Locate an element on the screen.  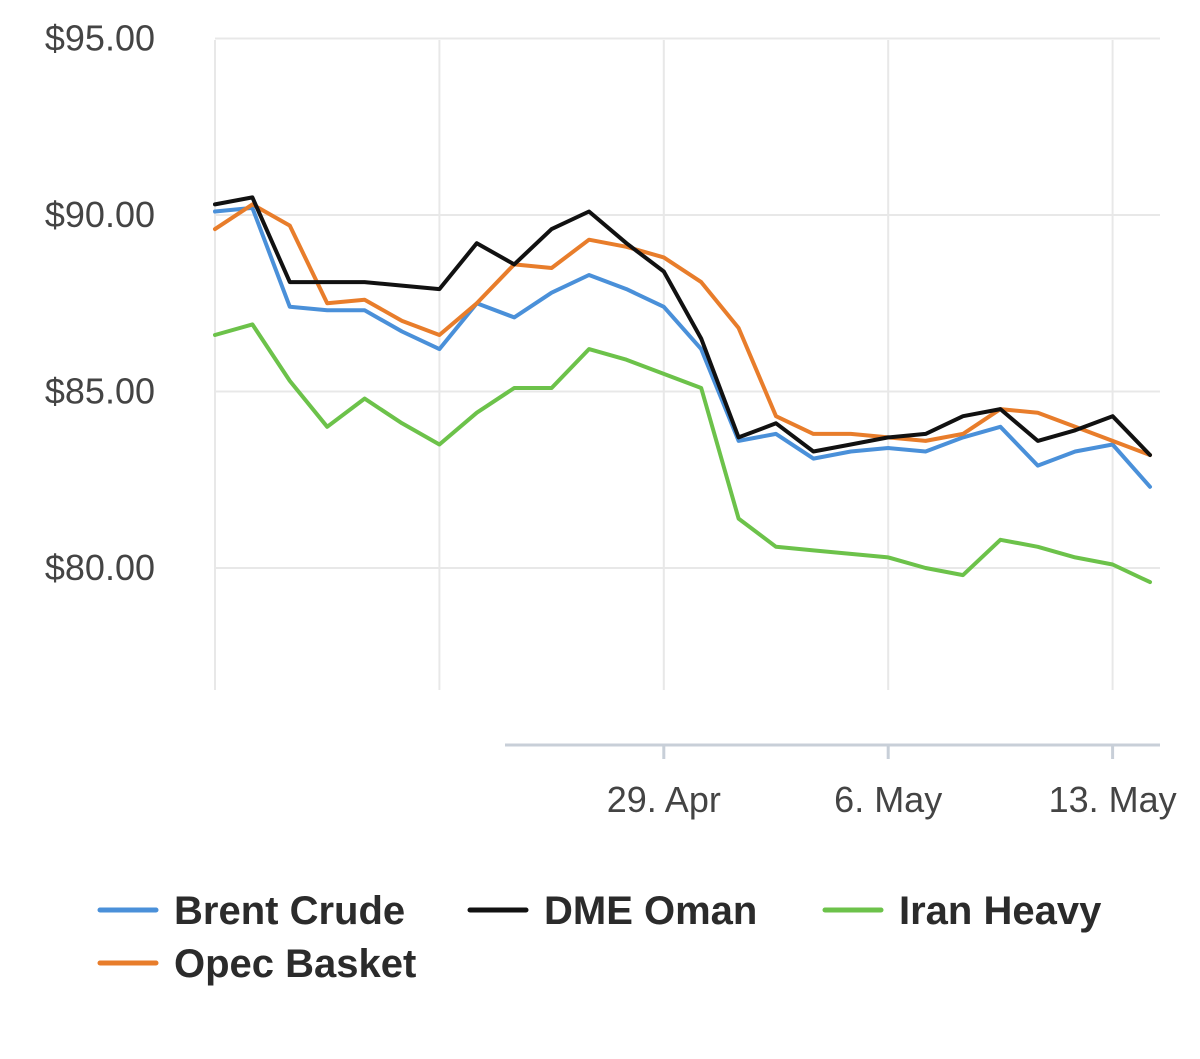
y-tick-label: $90.00 is located at coordinates (100, 214).